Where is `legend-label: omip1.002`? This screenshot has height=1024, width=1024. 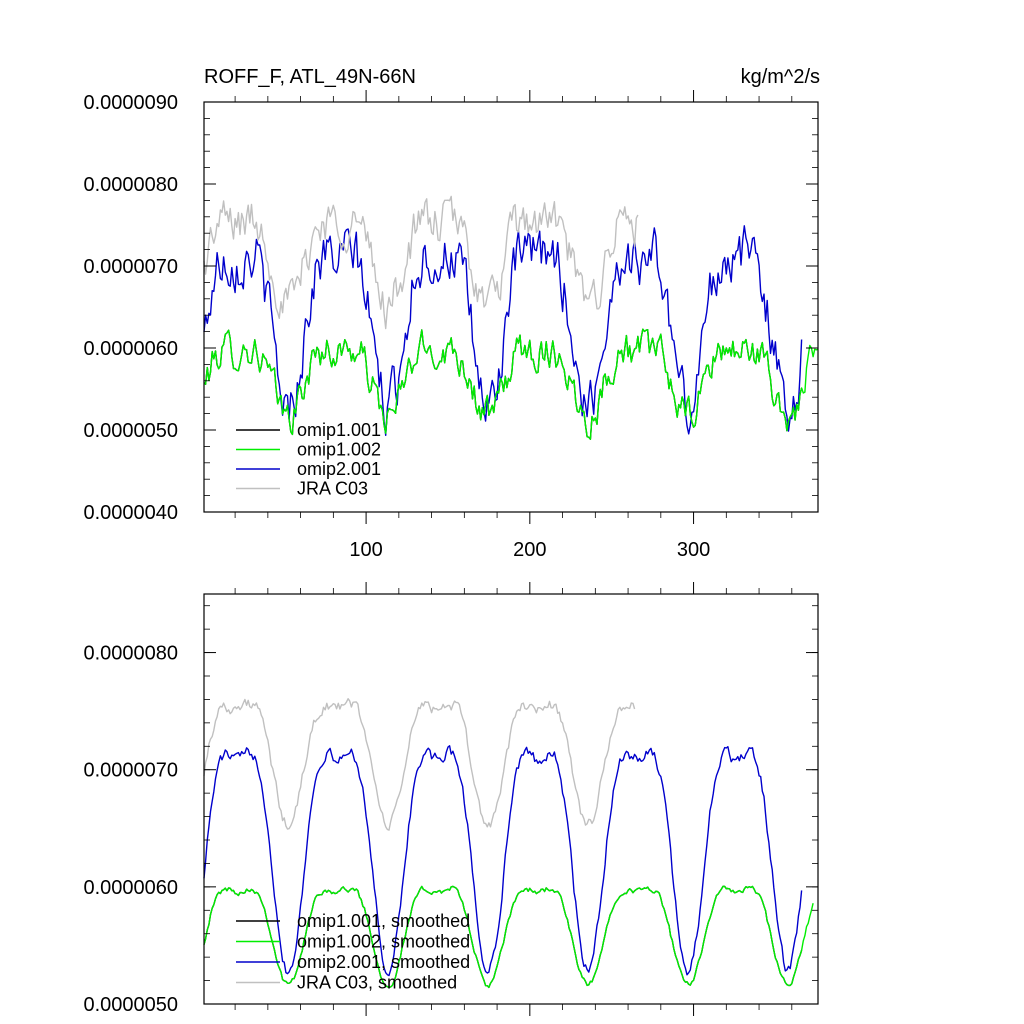 legend-label: omip1.002 is located at coordinates (339, 450).